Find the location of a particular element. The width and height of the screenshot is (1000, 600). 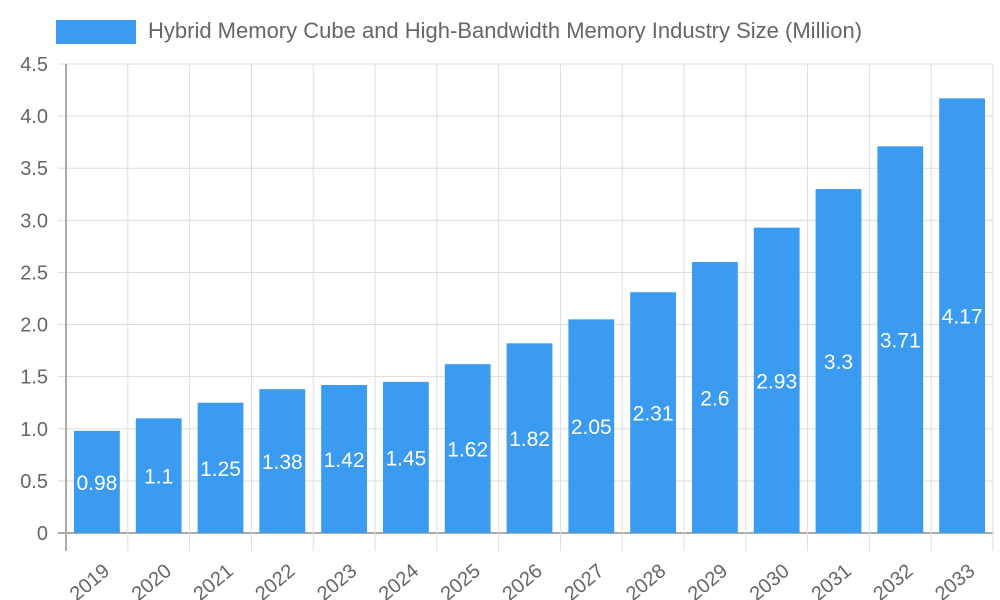

bar-value-label: 3.3 is located at coordinates (838, 362).